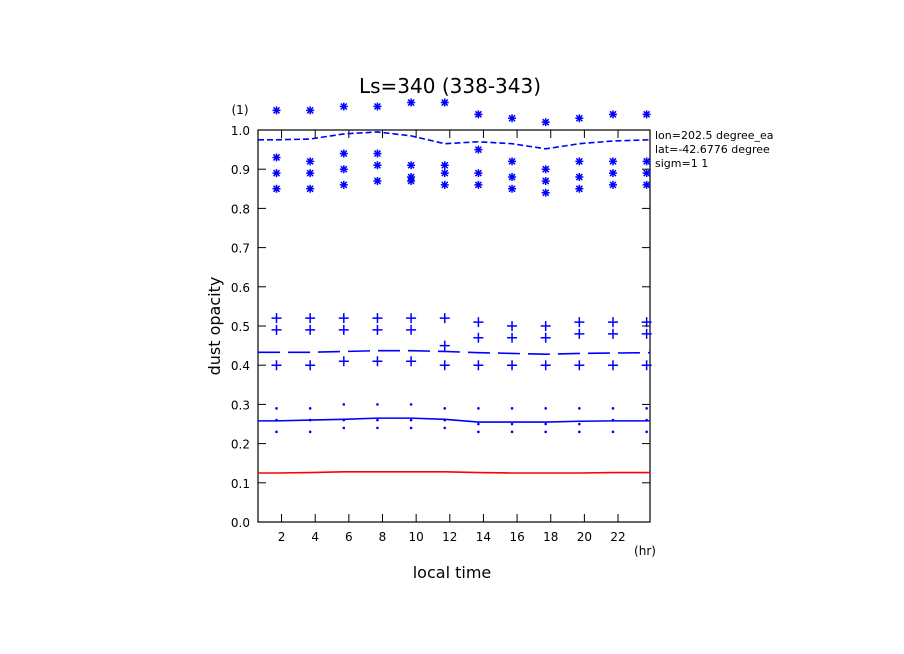  Describe the element at coordinates (449, 537) in the screenshot. I see `x-tick-label: 12` at that location.